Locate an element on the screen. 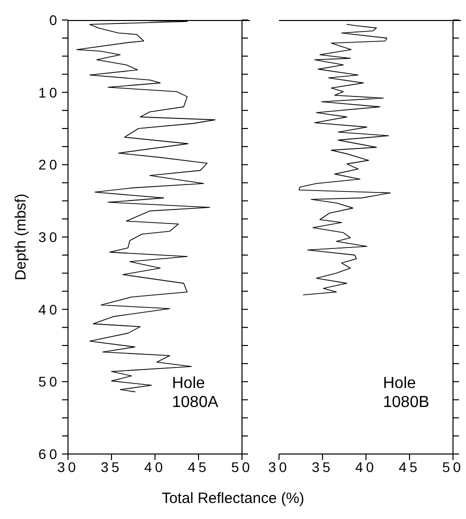  y-tick-label: 60 is located at coordinates (49, 454).